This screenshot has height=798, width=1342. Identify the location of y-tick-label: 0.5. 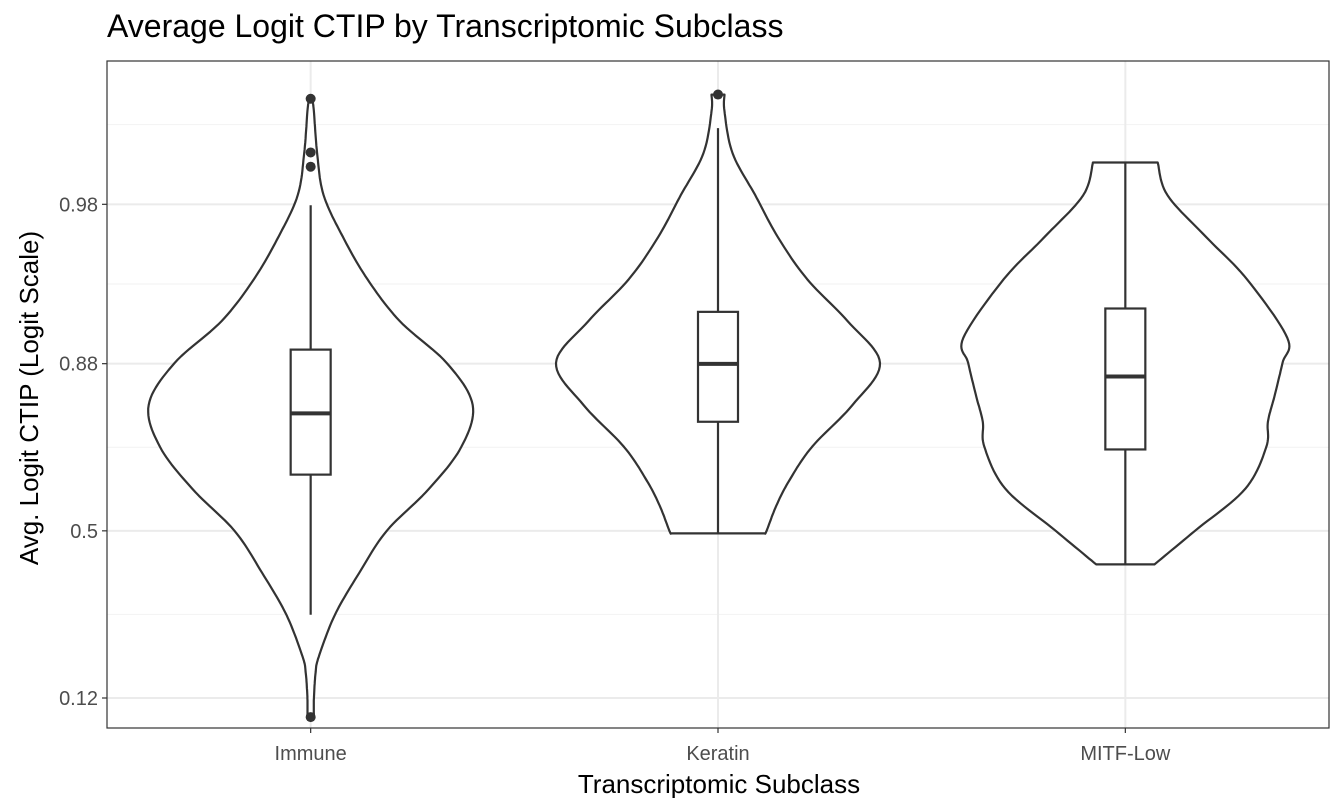
(84, 532).